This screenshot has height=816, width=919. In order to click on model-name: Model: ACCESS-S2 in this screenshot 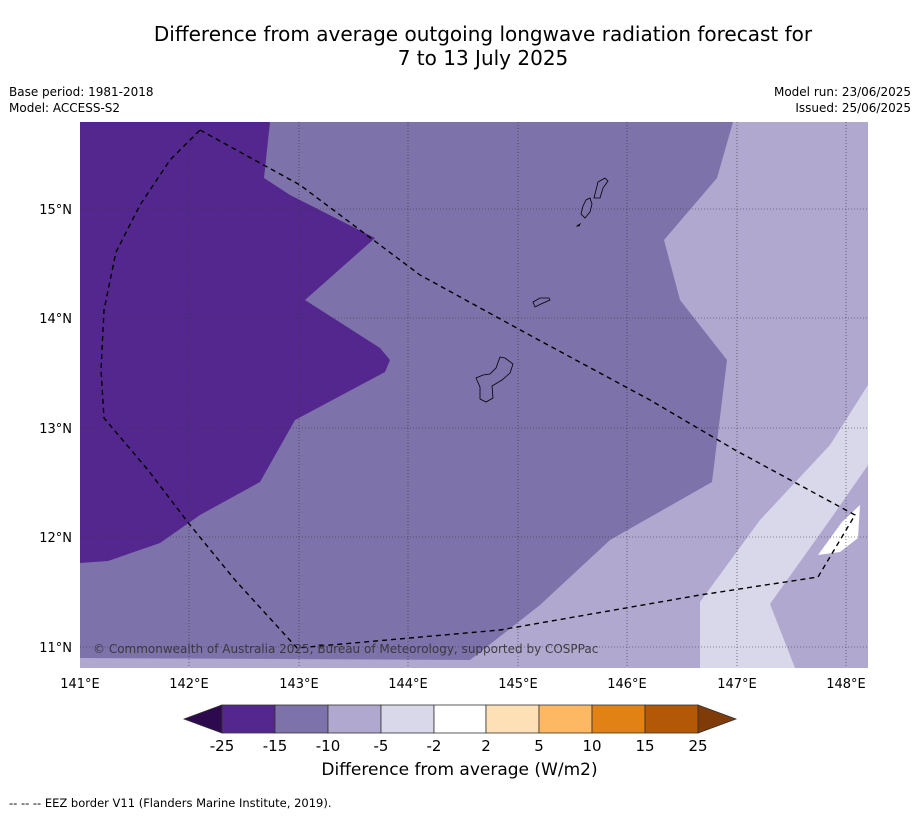, I will do `click(65, 108)`.